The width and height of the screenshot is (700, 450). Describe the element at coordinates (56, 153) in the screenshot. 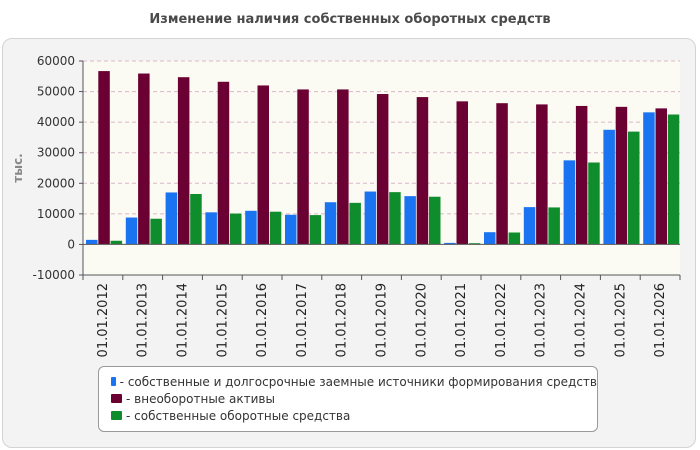

I see `y-tick-label: 30000` at that location.